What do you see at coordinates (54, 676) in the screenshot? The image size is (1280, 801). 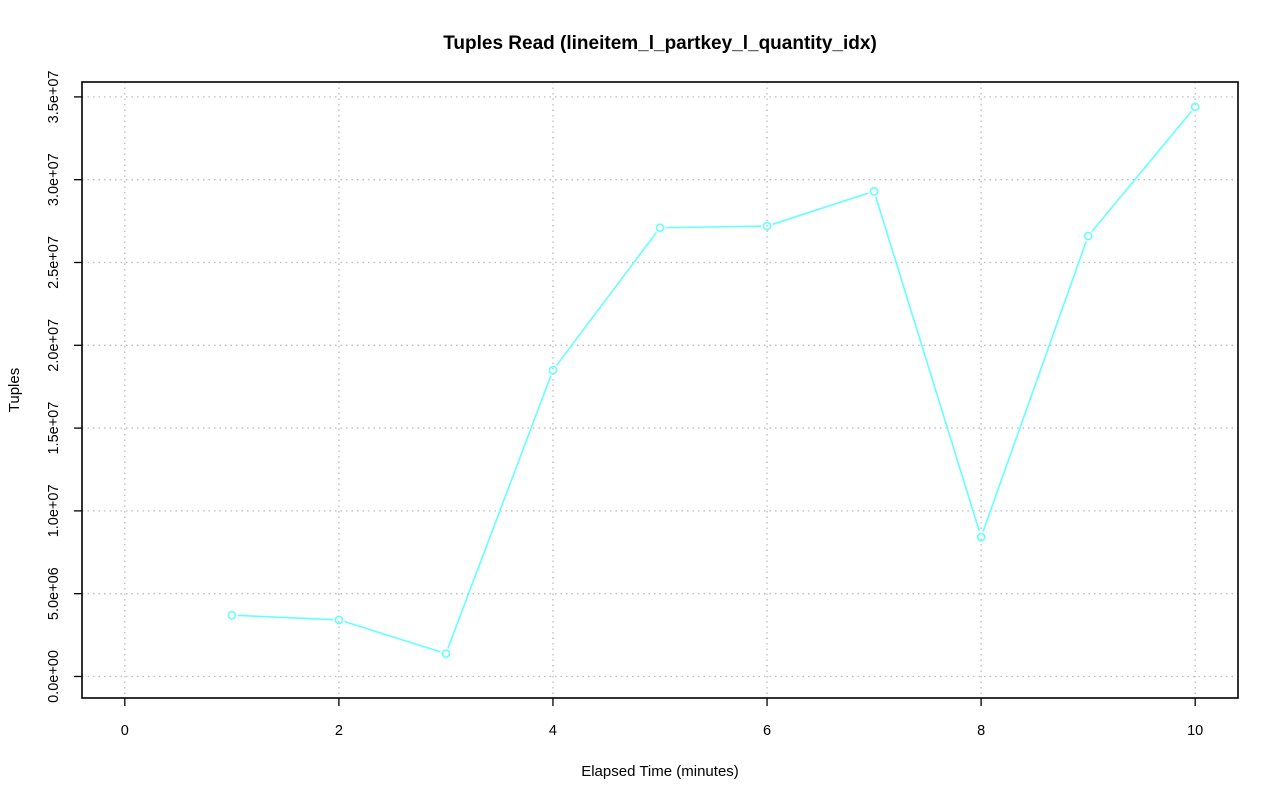 I see `y-tick-label: 0.0e+00` at bounding box center [54, 676].